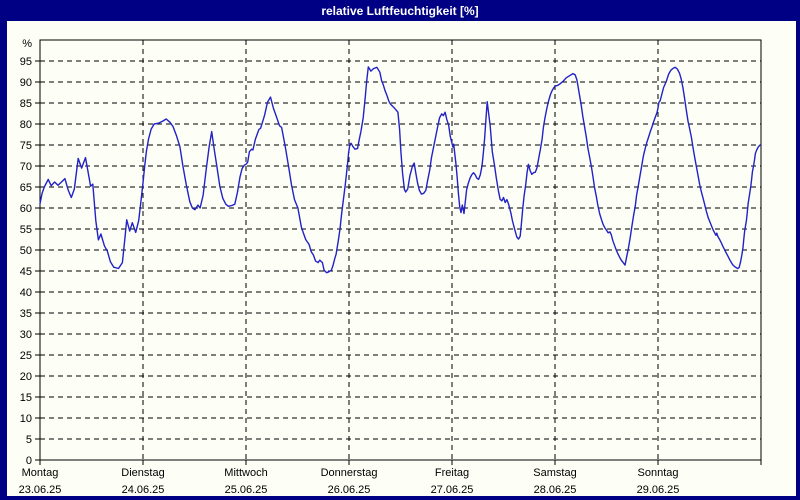 The height and width of the screenshot is (500, 800). Describe the element at coordinates (40, 490) in the screenshot. I see `x-day-date-label: 23.06.25` at that location.